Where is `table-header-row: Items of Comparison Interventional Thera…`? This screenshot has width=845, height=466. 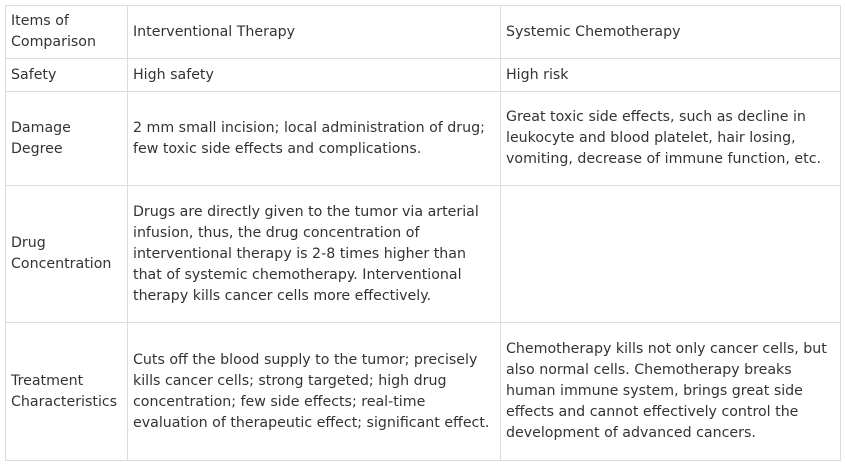 table-header-row: Items of Comparison Interventional Thera… is located at coordinates (423, 32).